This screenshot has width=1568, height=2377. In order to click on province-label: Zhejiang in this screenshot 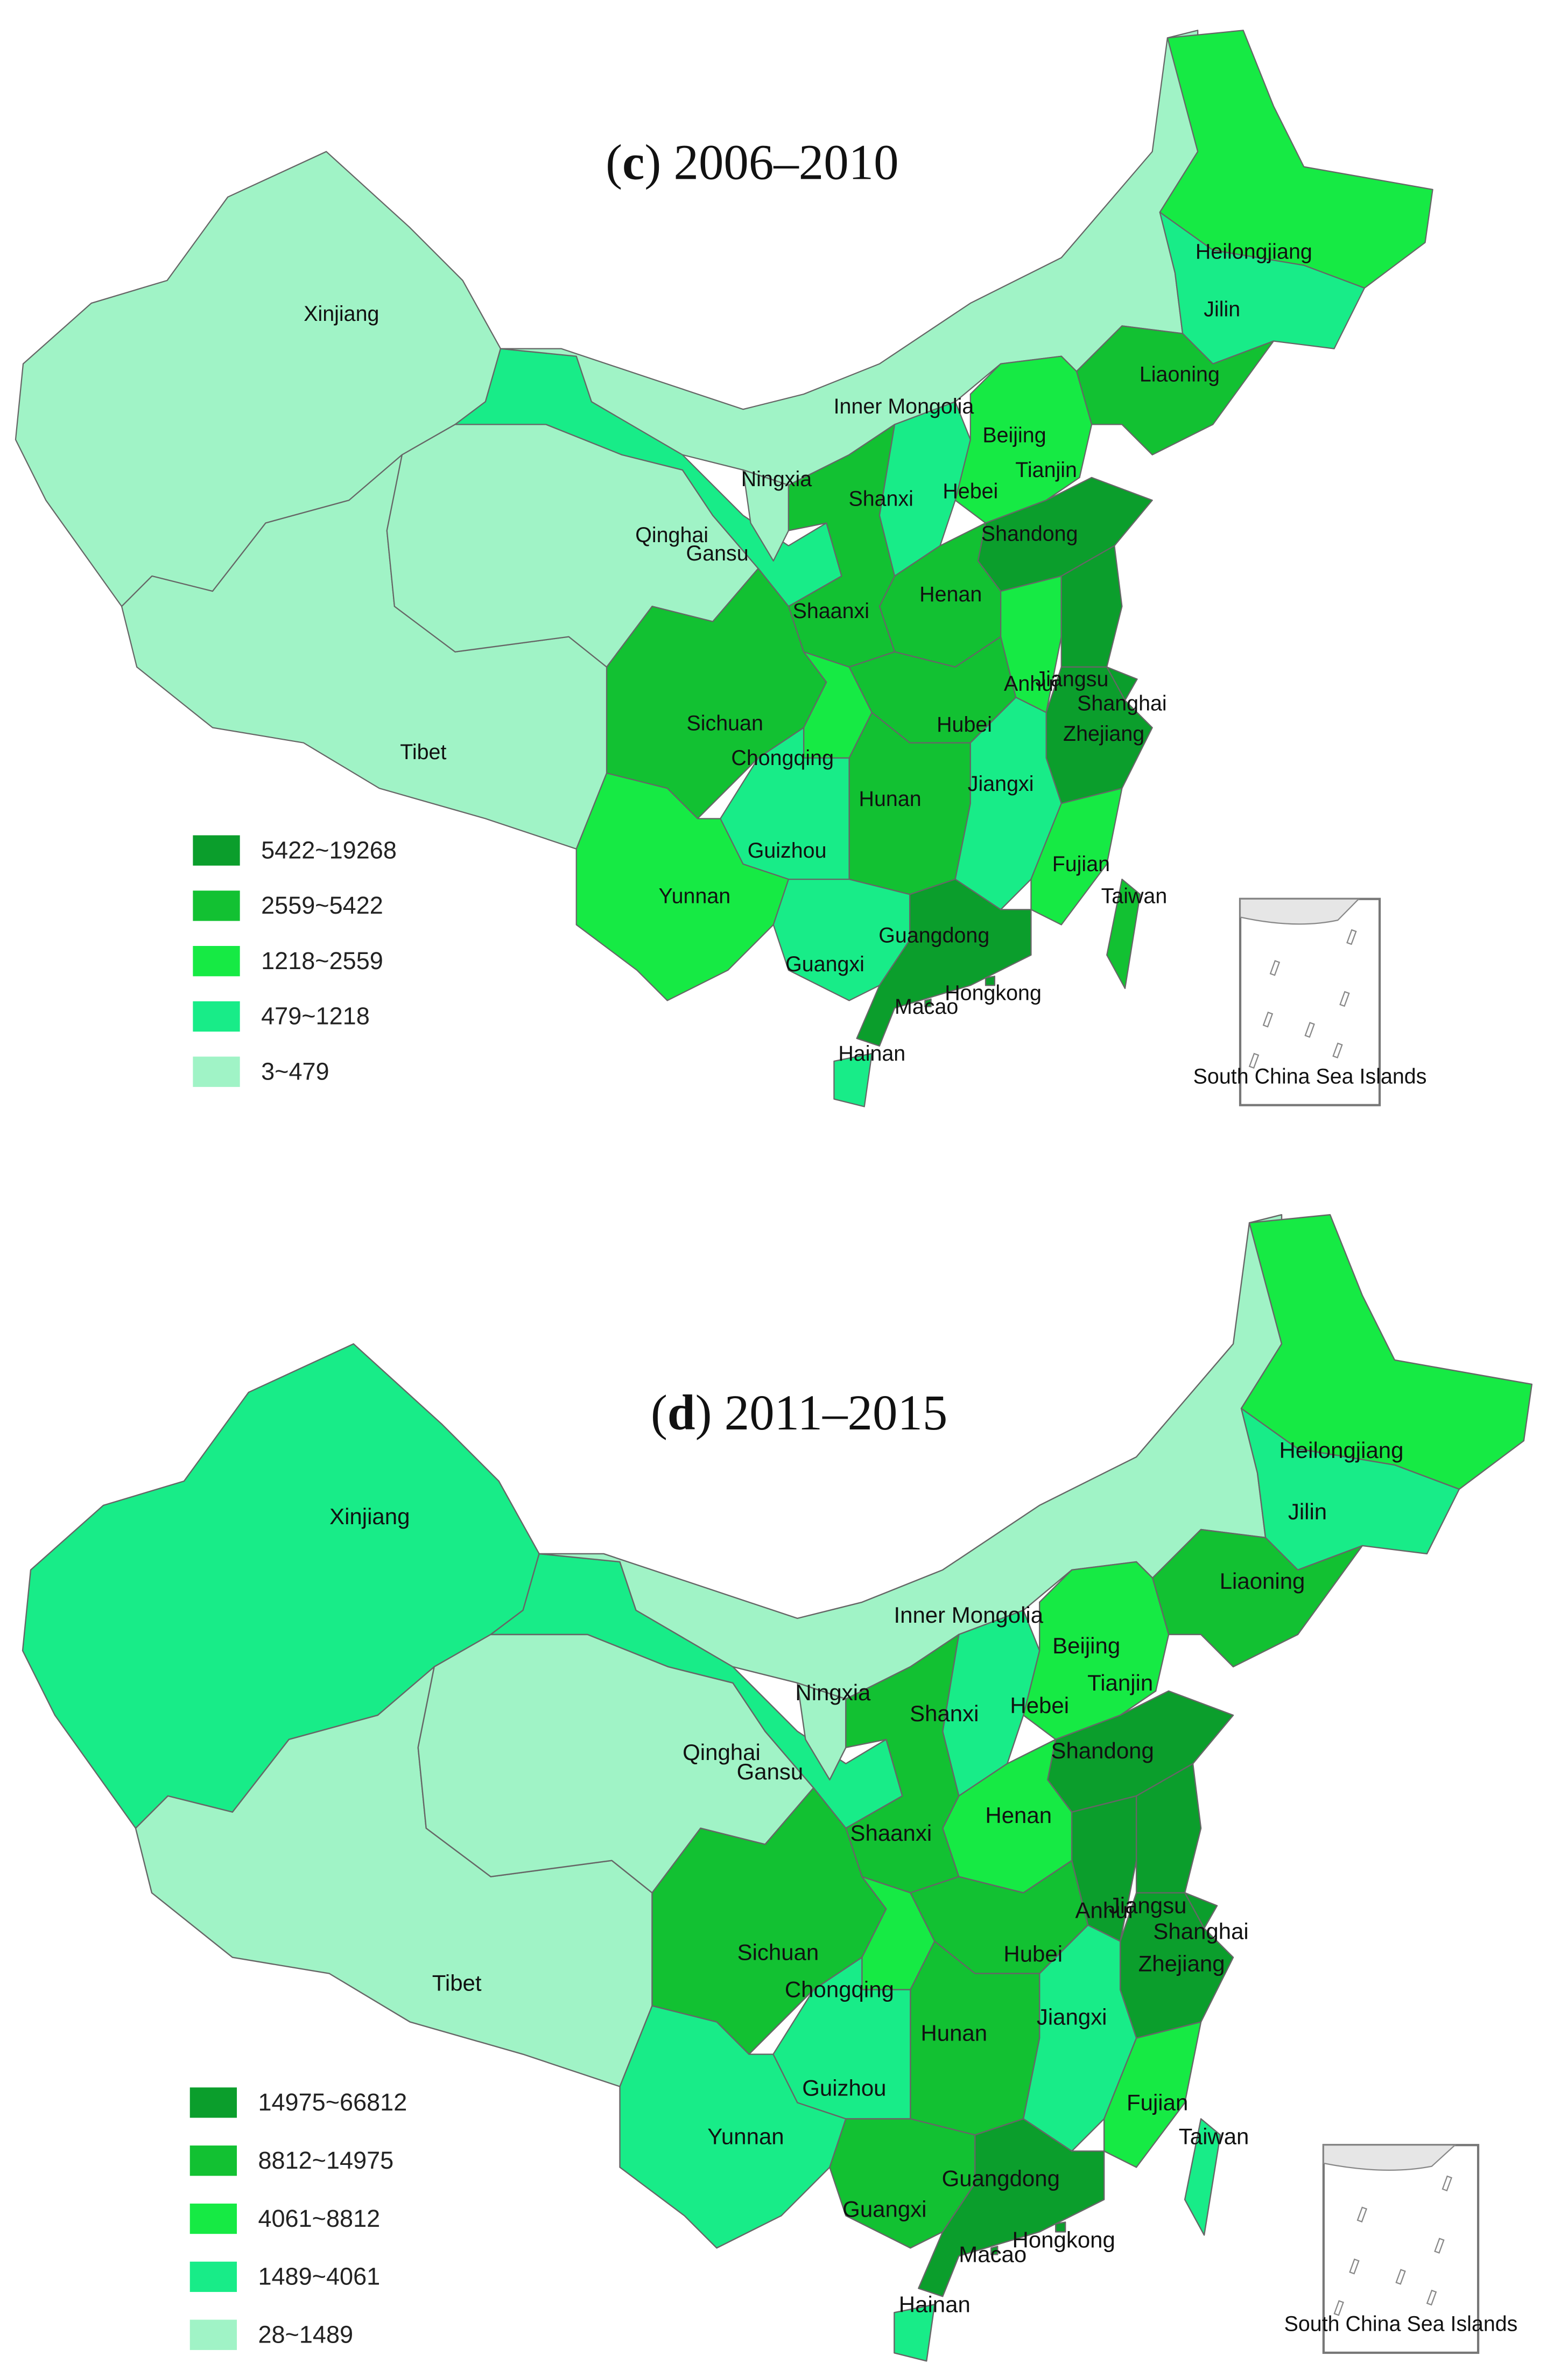, I will do `click(1103, 734)`.